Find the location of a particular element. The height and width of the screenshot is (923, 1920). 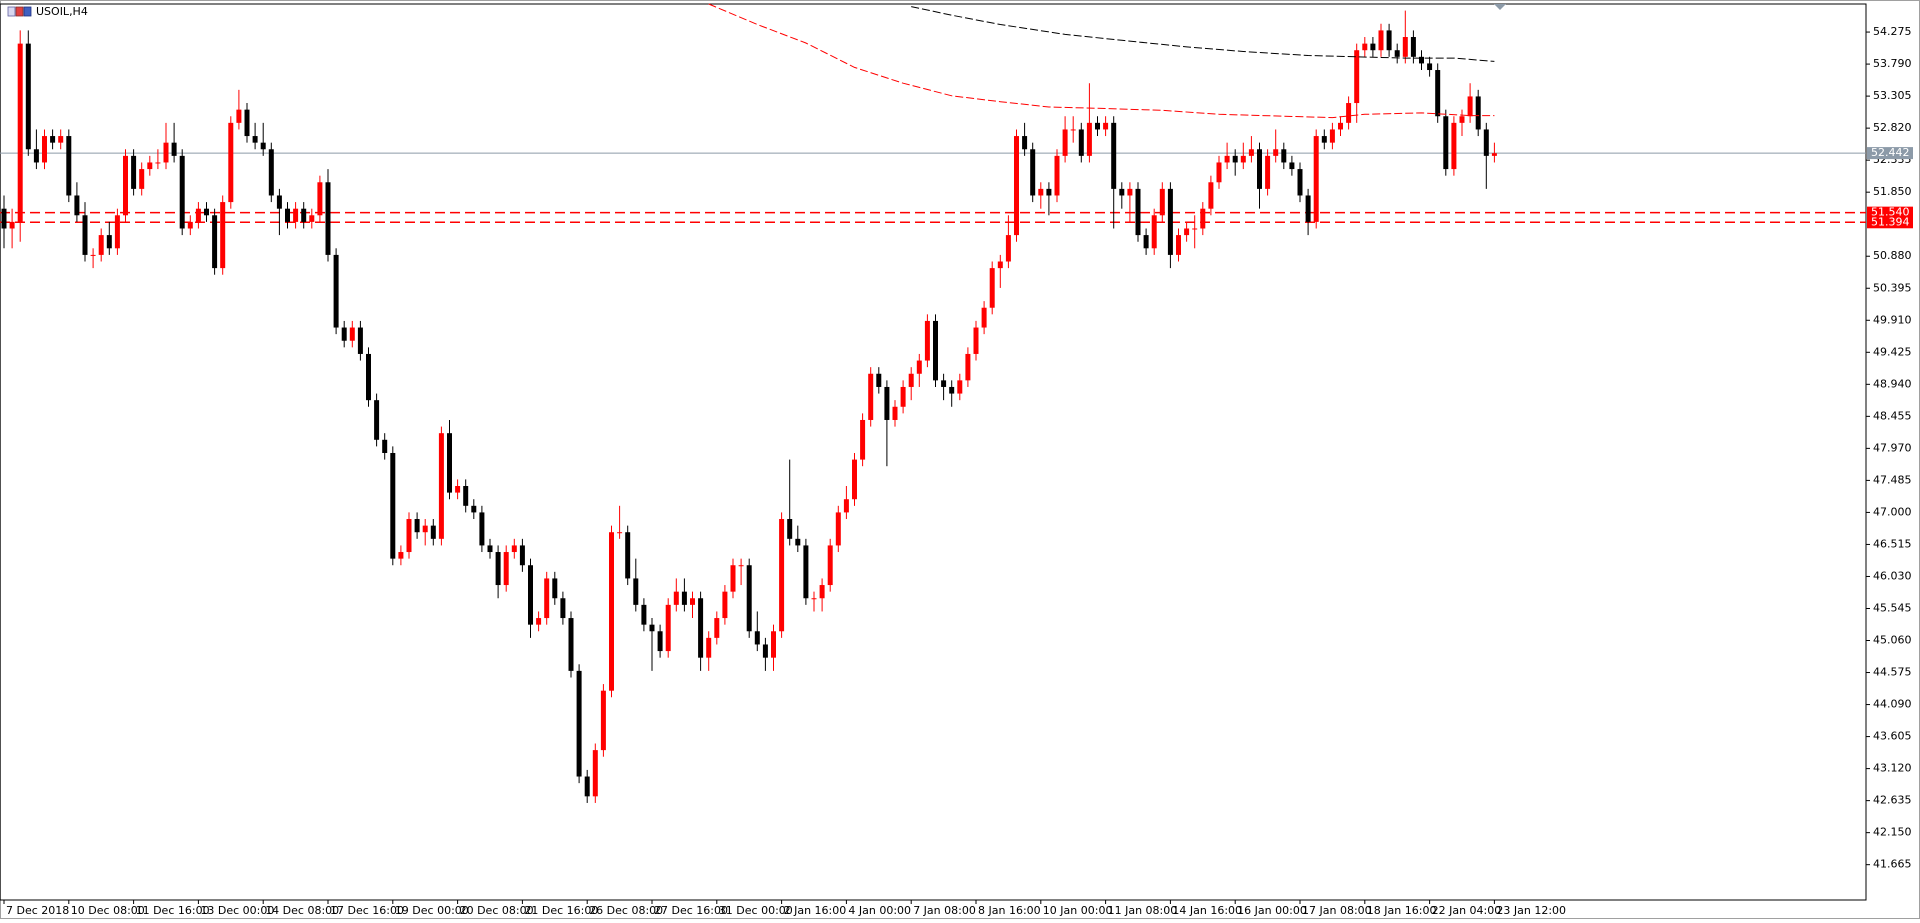

x-tick-label: 17 Jan 08:00 is located at coordinates (1337, 910).